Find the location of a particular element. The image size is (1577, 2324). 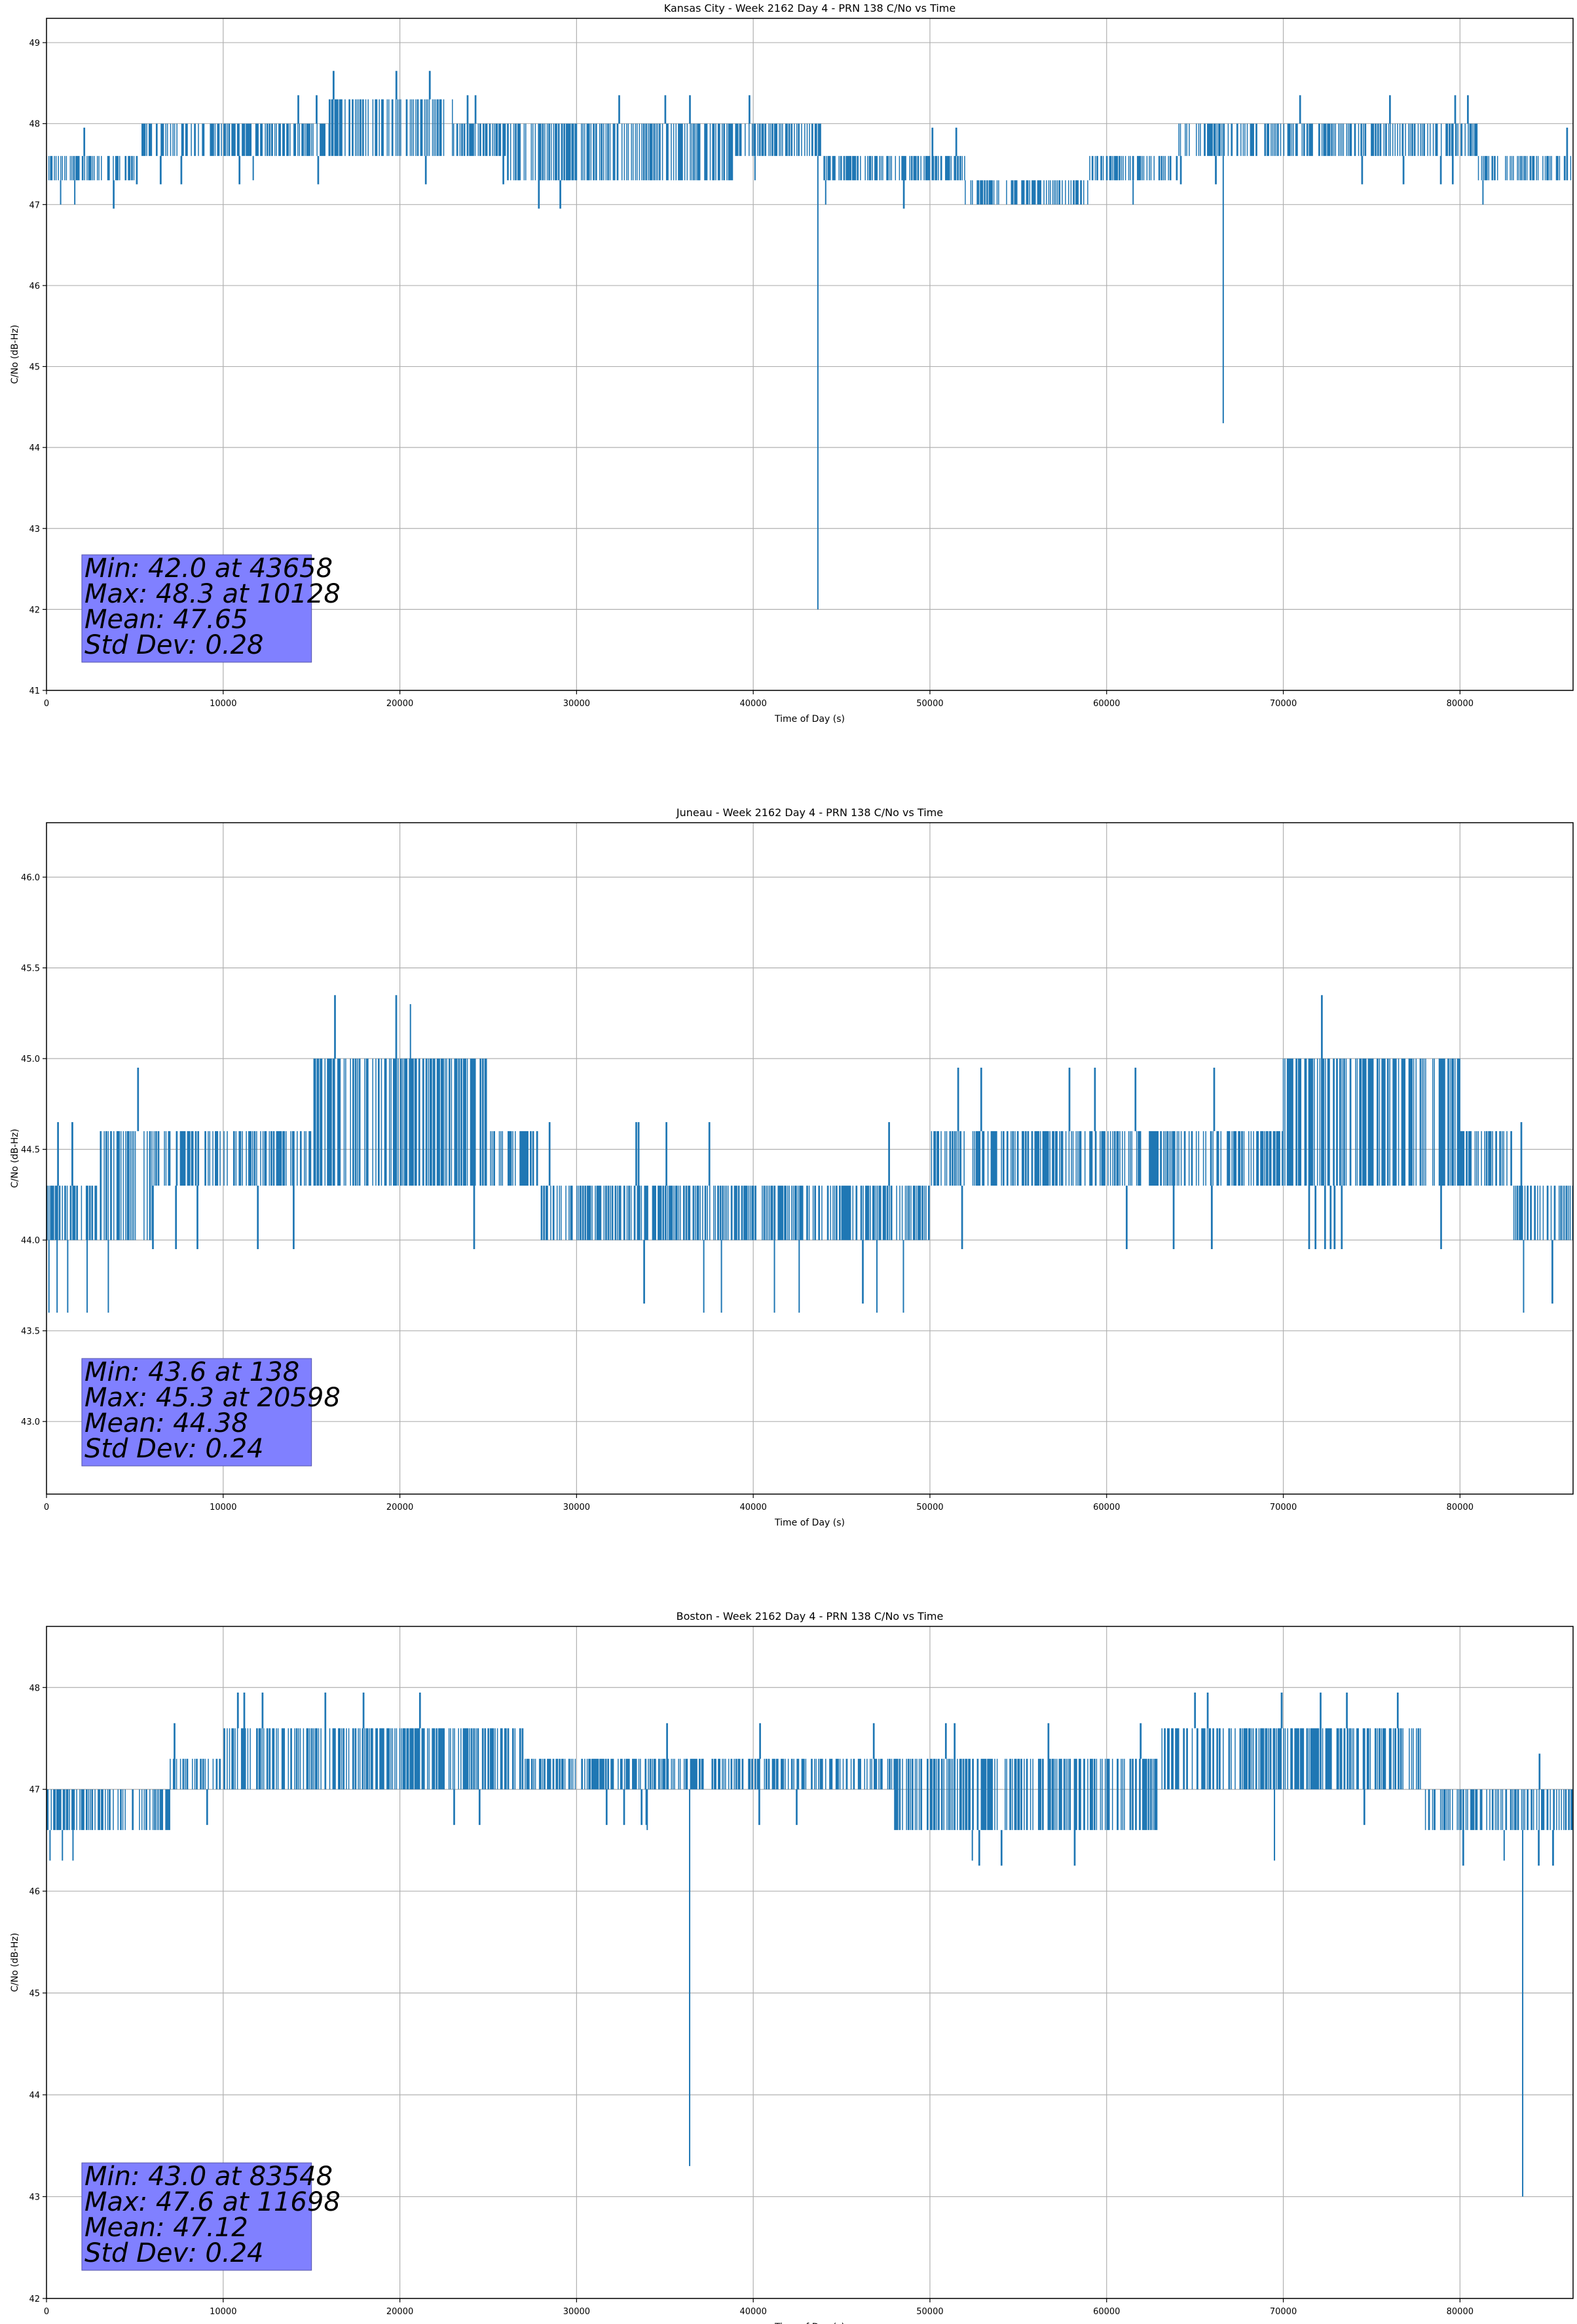

stats-mean-text: Mean: 44.38 is located at coordinates (166, 1423).